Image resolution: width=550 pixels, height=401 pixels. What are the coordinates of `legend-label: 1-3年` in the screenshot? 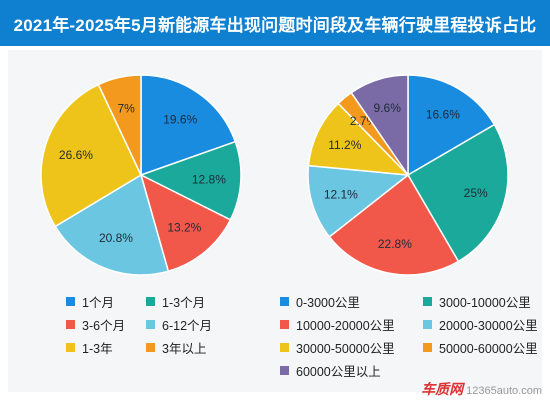 It's located at (97, 349).